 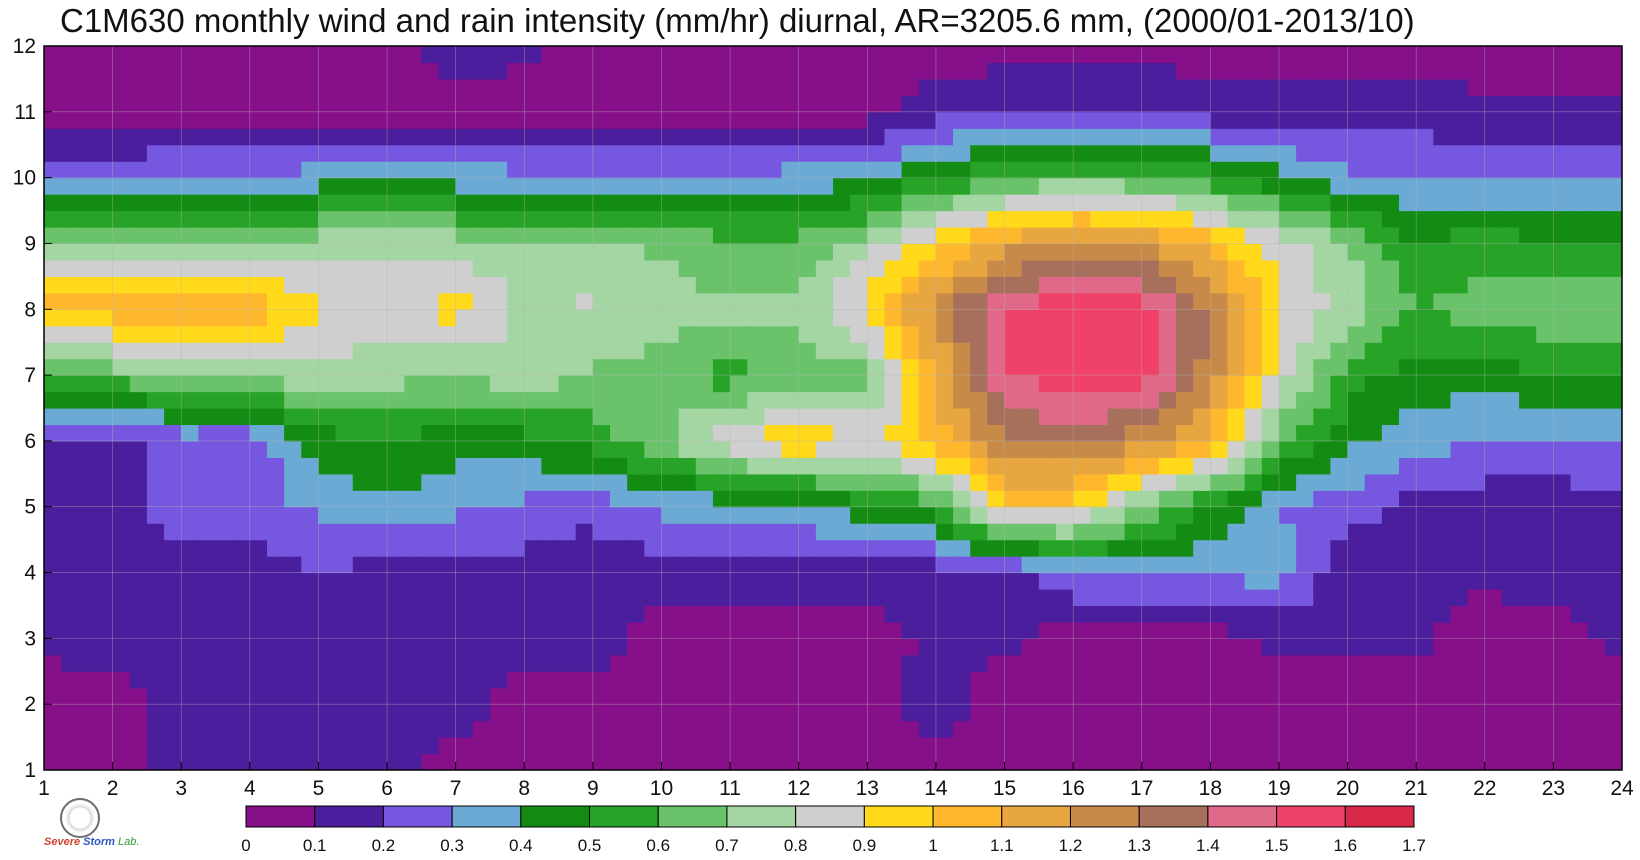 What do you see at coordinates (1414, 845) in the screenshot?
I see `colorbar-label: 1.7` at bounding box center [1414, 845].